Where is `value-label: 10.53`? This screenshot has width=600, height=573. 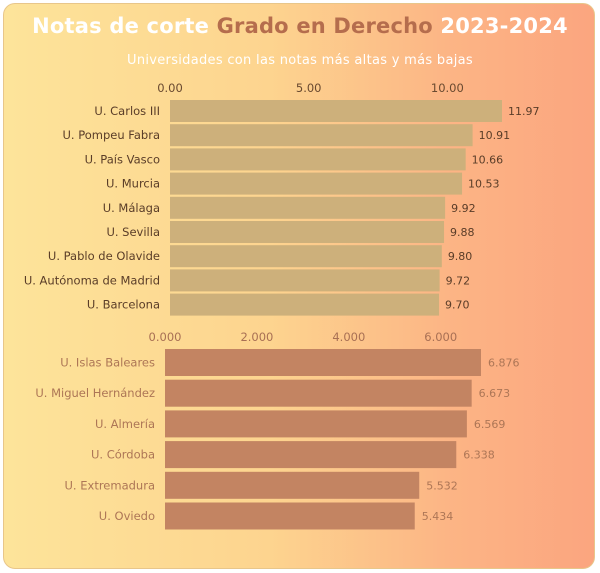
value-label: 10.53 is located at coordinates (484, 184).